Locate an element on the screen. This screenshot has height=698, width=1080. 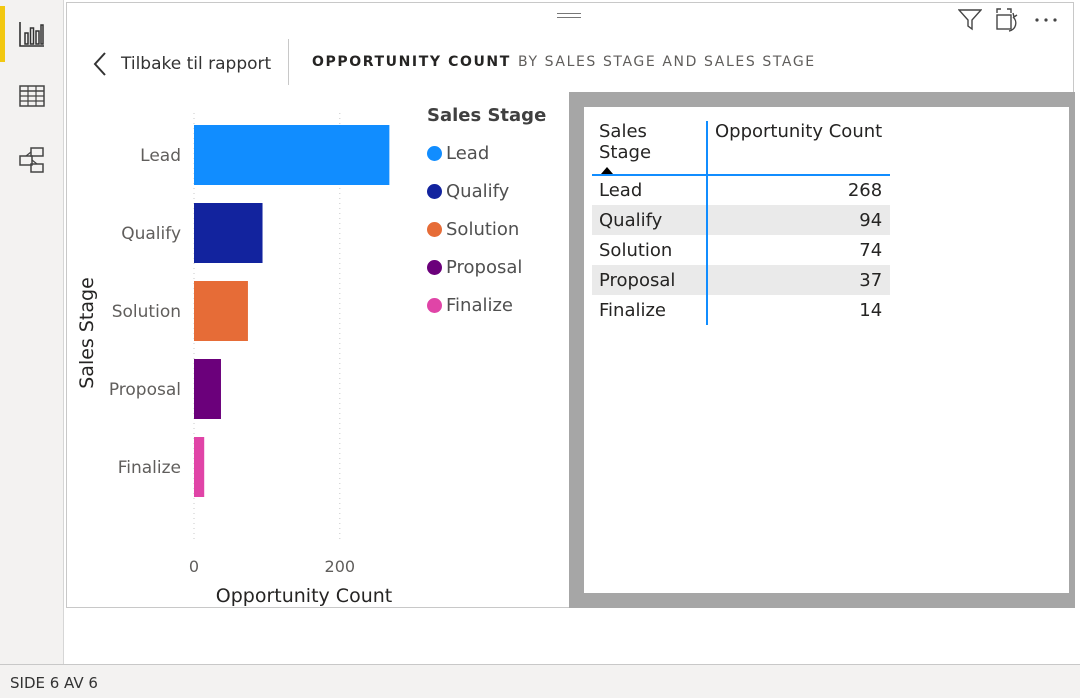
legend-label: Qualify is located at coordinates (478, 191).